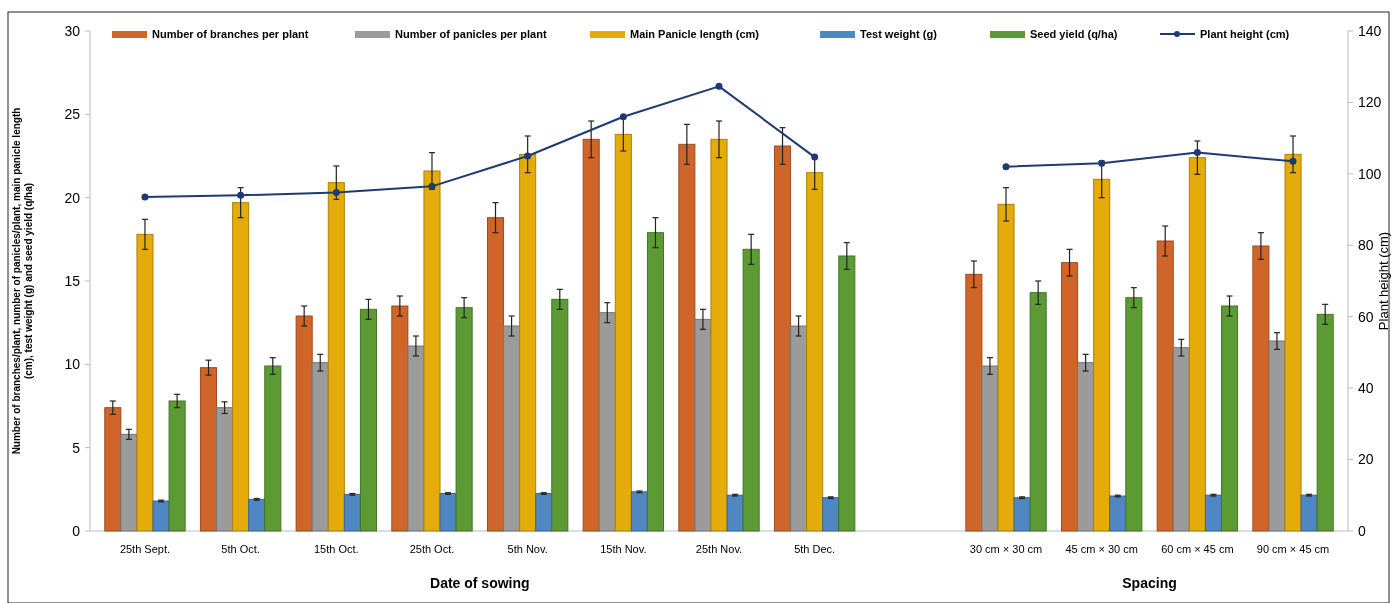  I want to click on x-axis-title: Date of sowing, so click(480, 583).